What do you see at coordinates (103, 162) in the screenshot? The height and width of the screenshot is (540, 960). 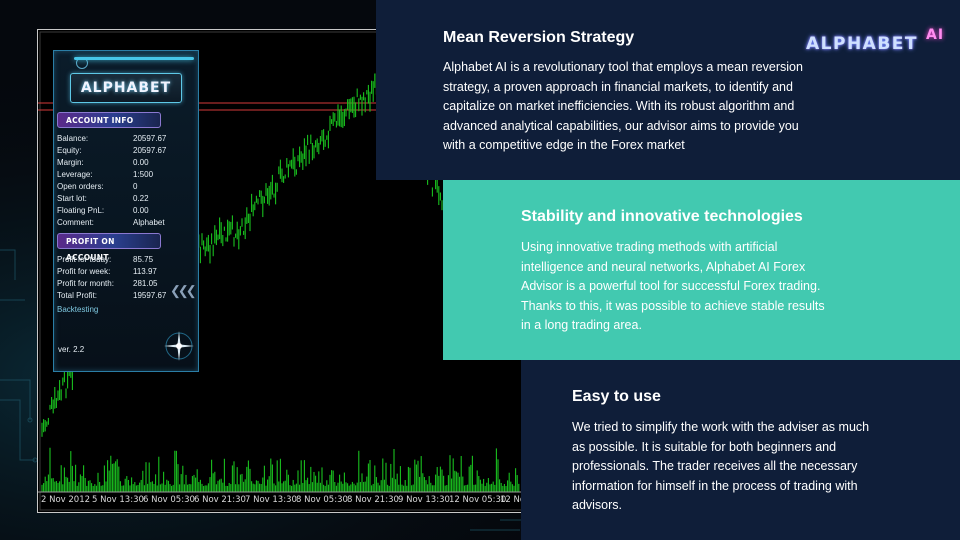 I see `account-row: Margin: 0.00` at bounding box center [103, 162].